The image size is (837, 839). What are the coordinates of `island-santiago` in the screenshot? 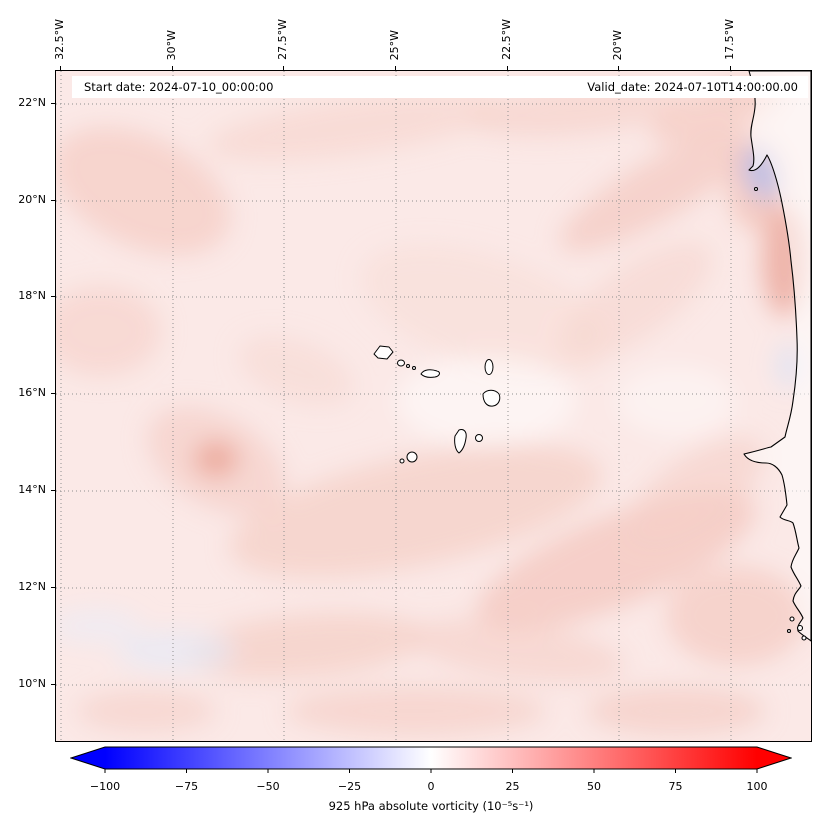 It's located at (460, 441).